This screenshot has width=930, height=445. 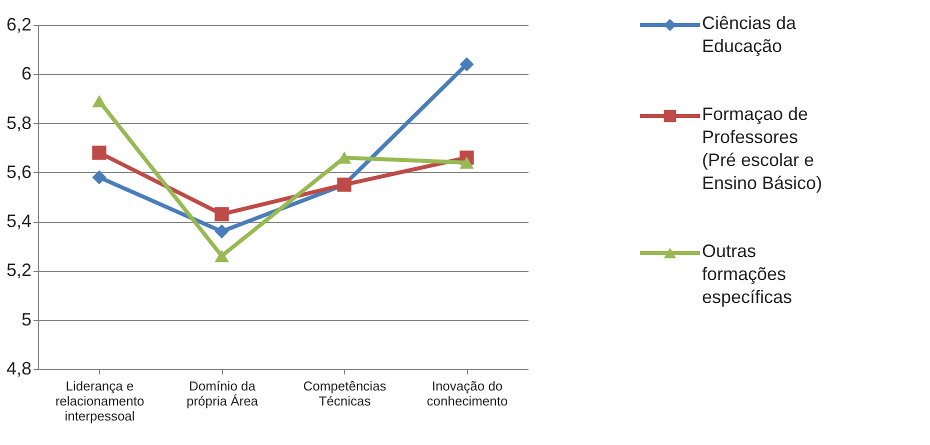 What do you see at coordinates (26, 74) in the screenshot?
I see `y-tick-label: 6` at bounding box center [26, 74].